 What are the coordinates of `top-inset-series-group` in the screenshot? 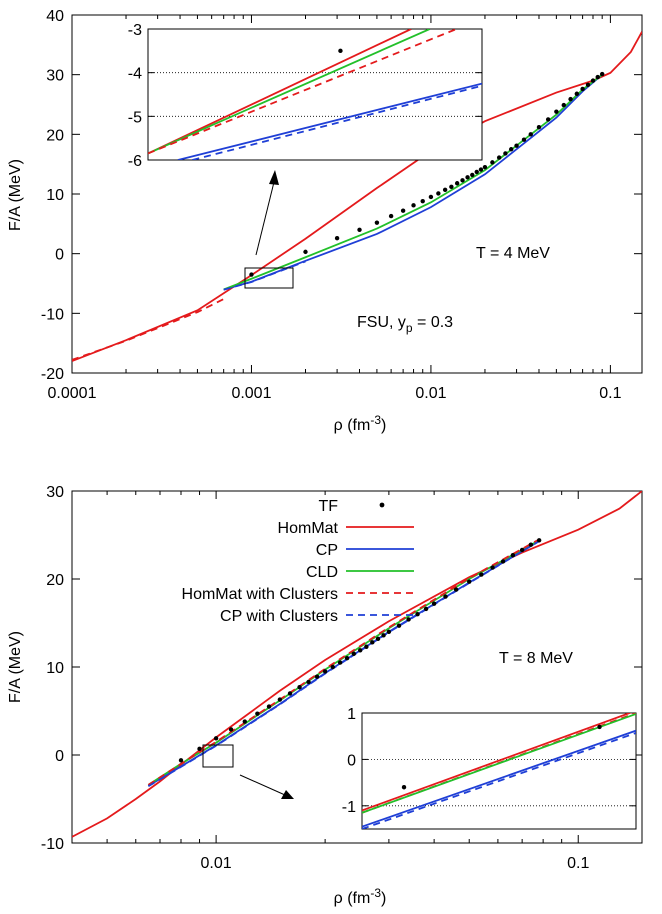 It's located at (315, 94).